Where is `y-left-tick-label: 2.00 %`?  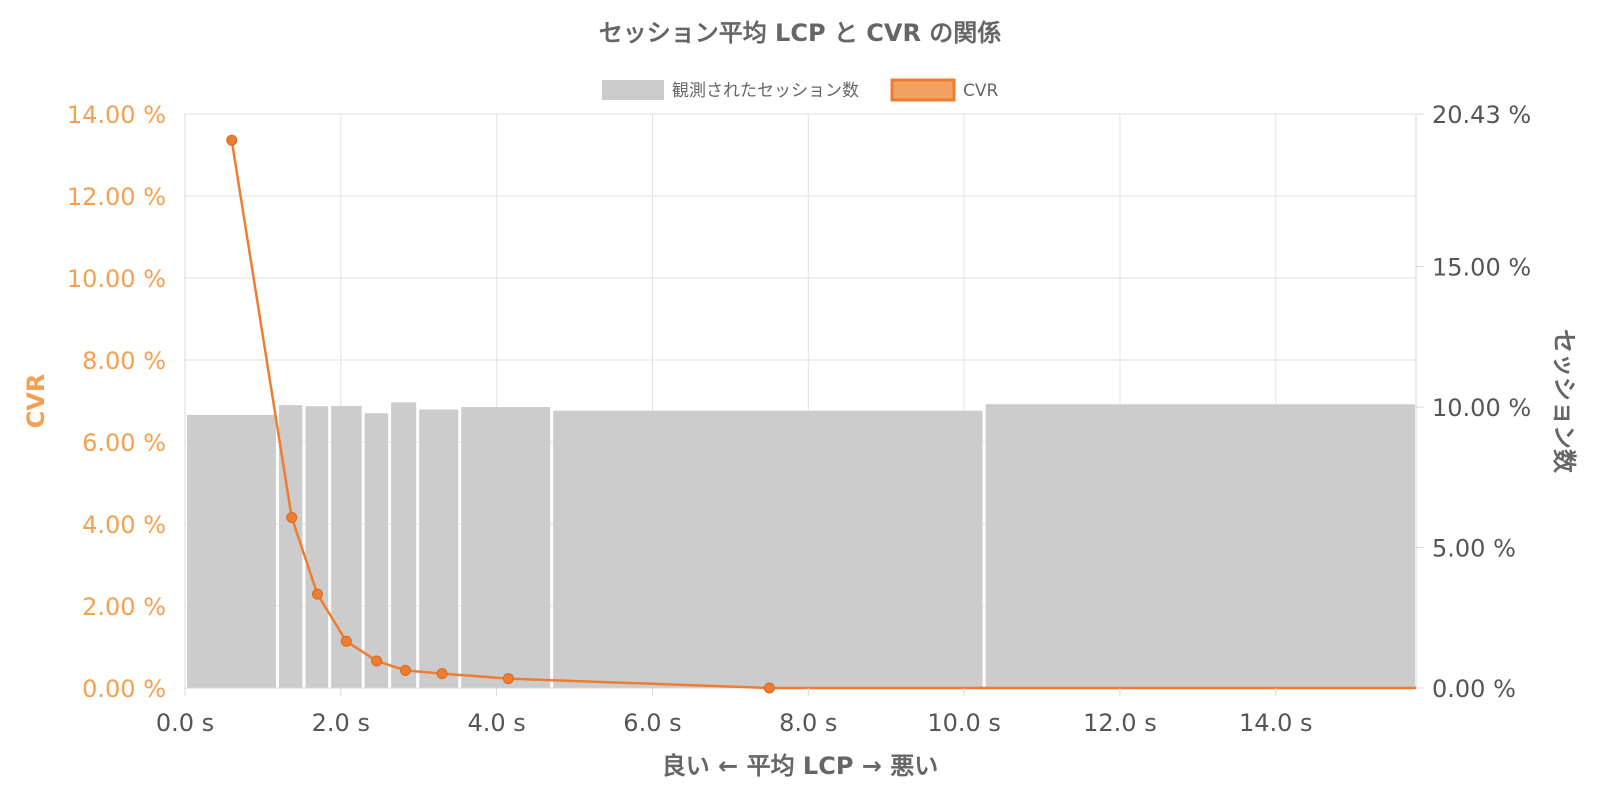 y-left-tick-label: 2.00 % is located at coordinates (124, 607).